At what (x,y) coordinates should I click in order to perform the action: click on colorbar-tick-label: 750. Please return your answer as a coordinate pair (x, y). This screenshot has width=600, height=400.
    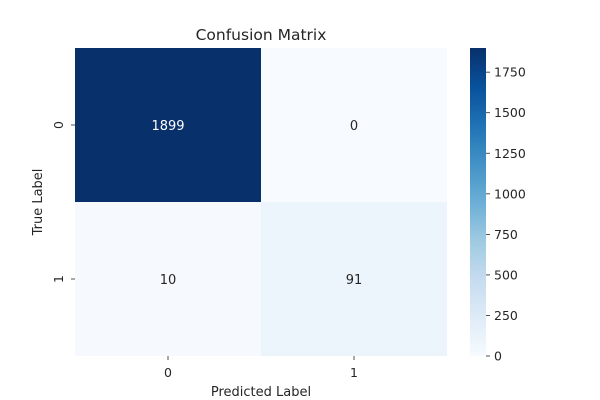
    Looking at the image, I should click on (506, 234).